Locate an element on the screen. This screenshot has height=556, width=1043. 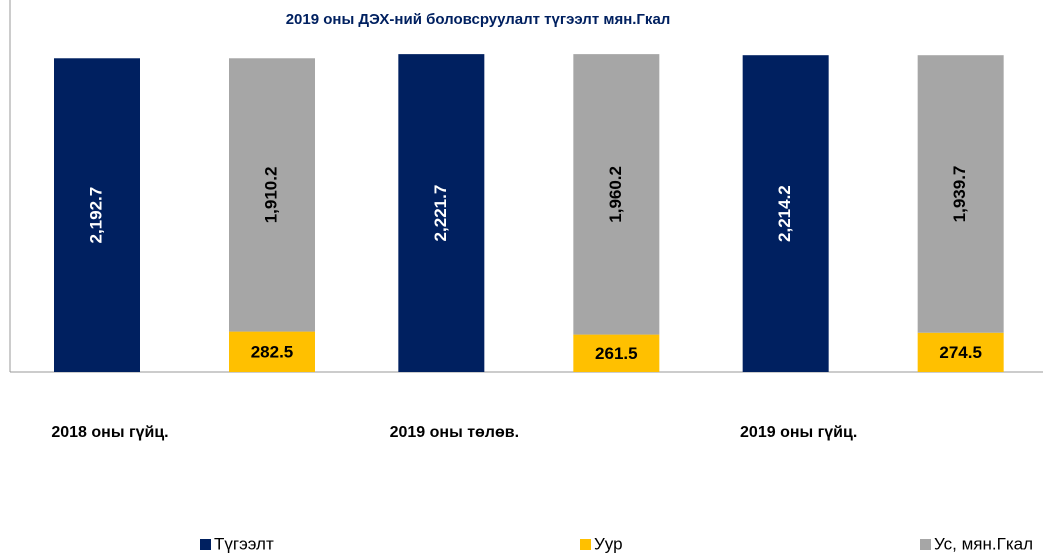
data-label: 261.5 is located at coordinates (616, 353).